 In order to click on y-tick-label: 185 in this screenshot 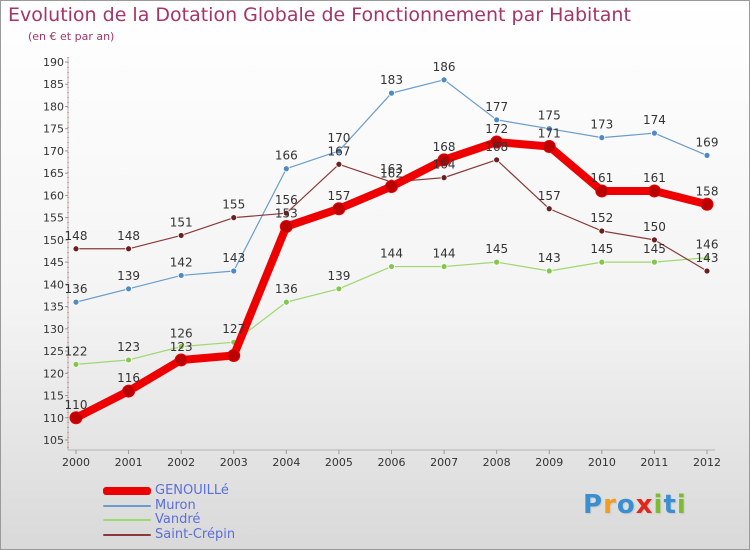, I will do `click(53, 84)`.